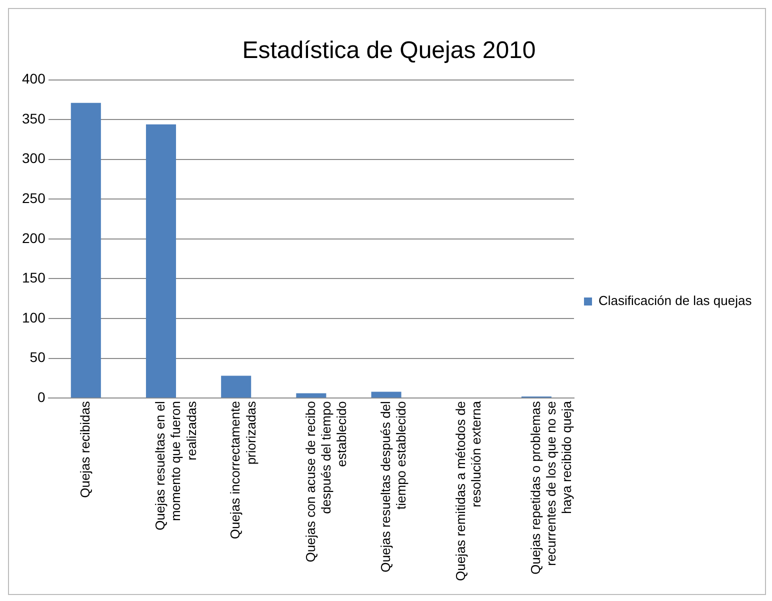 This screenshot has height=601, width=772. I want to click on chart-title: Estadística de Quejas 2010, so click(389, 50).